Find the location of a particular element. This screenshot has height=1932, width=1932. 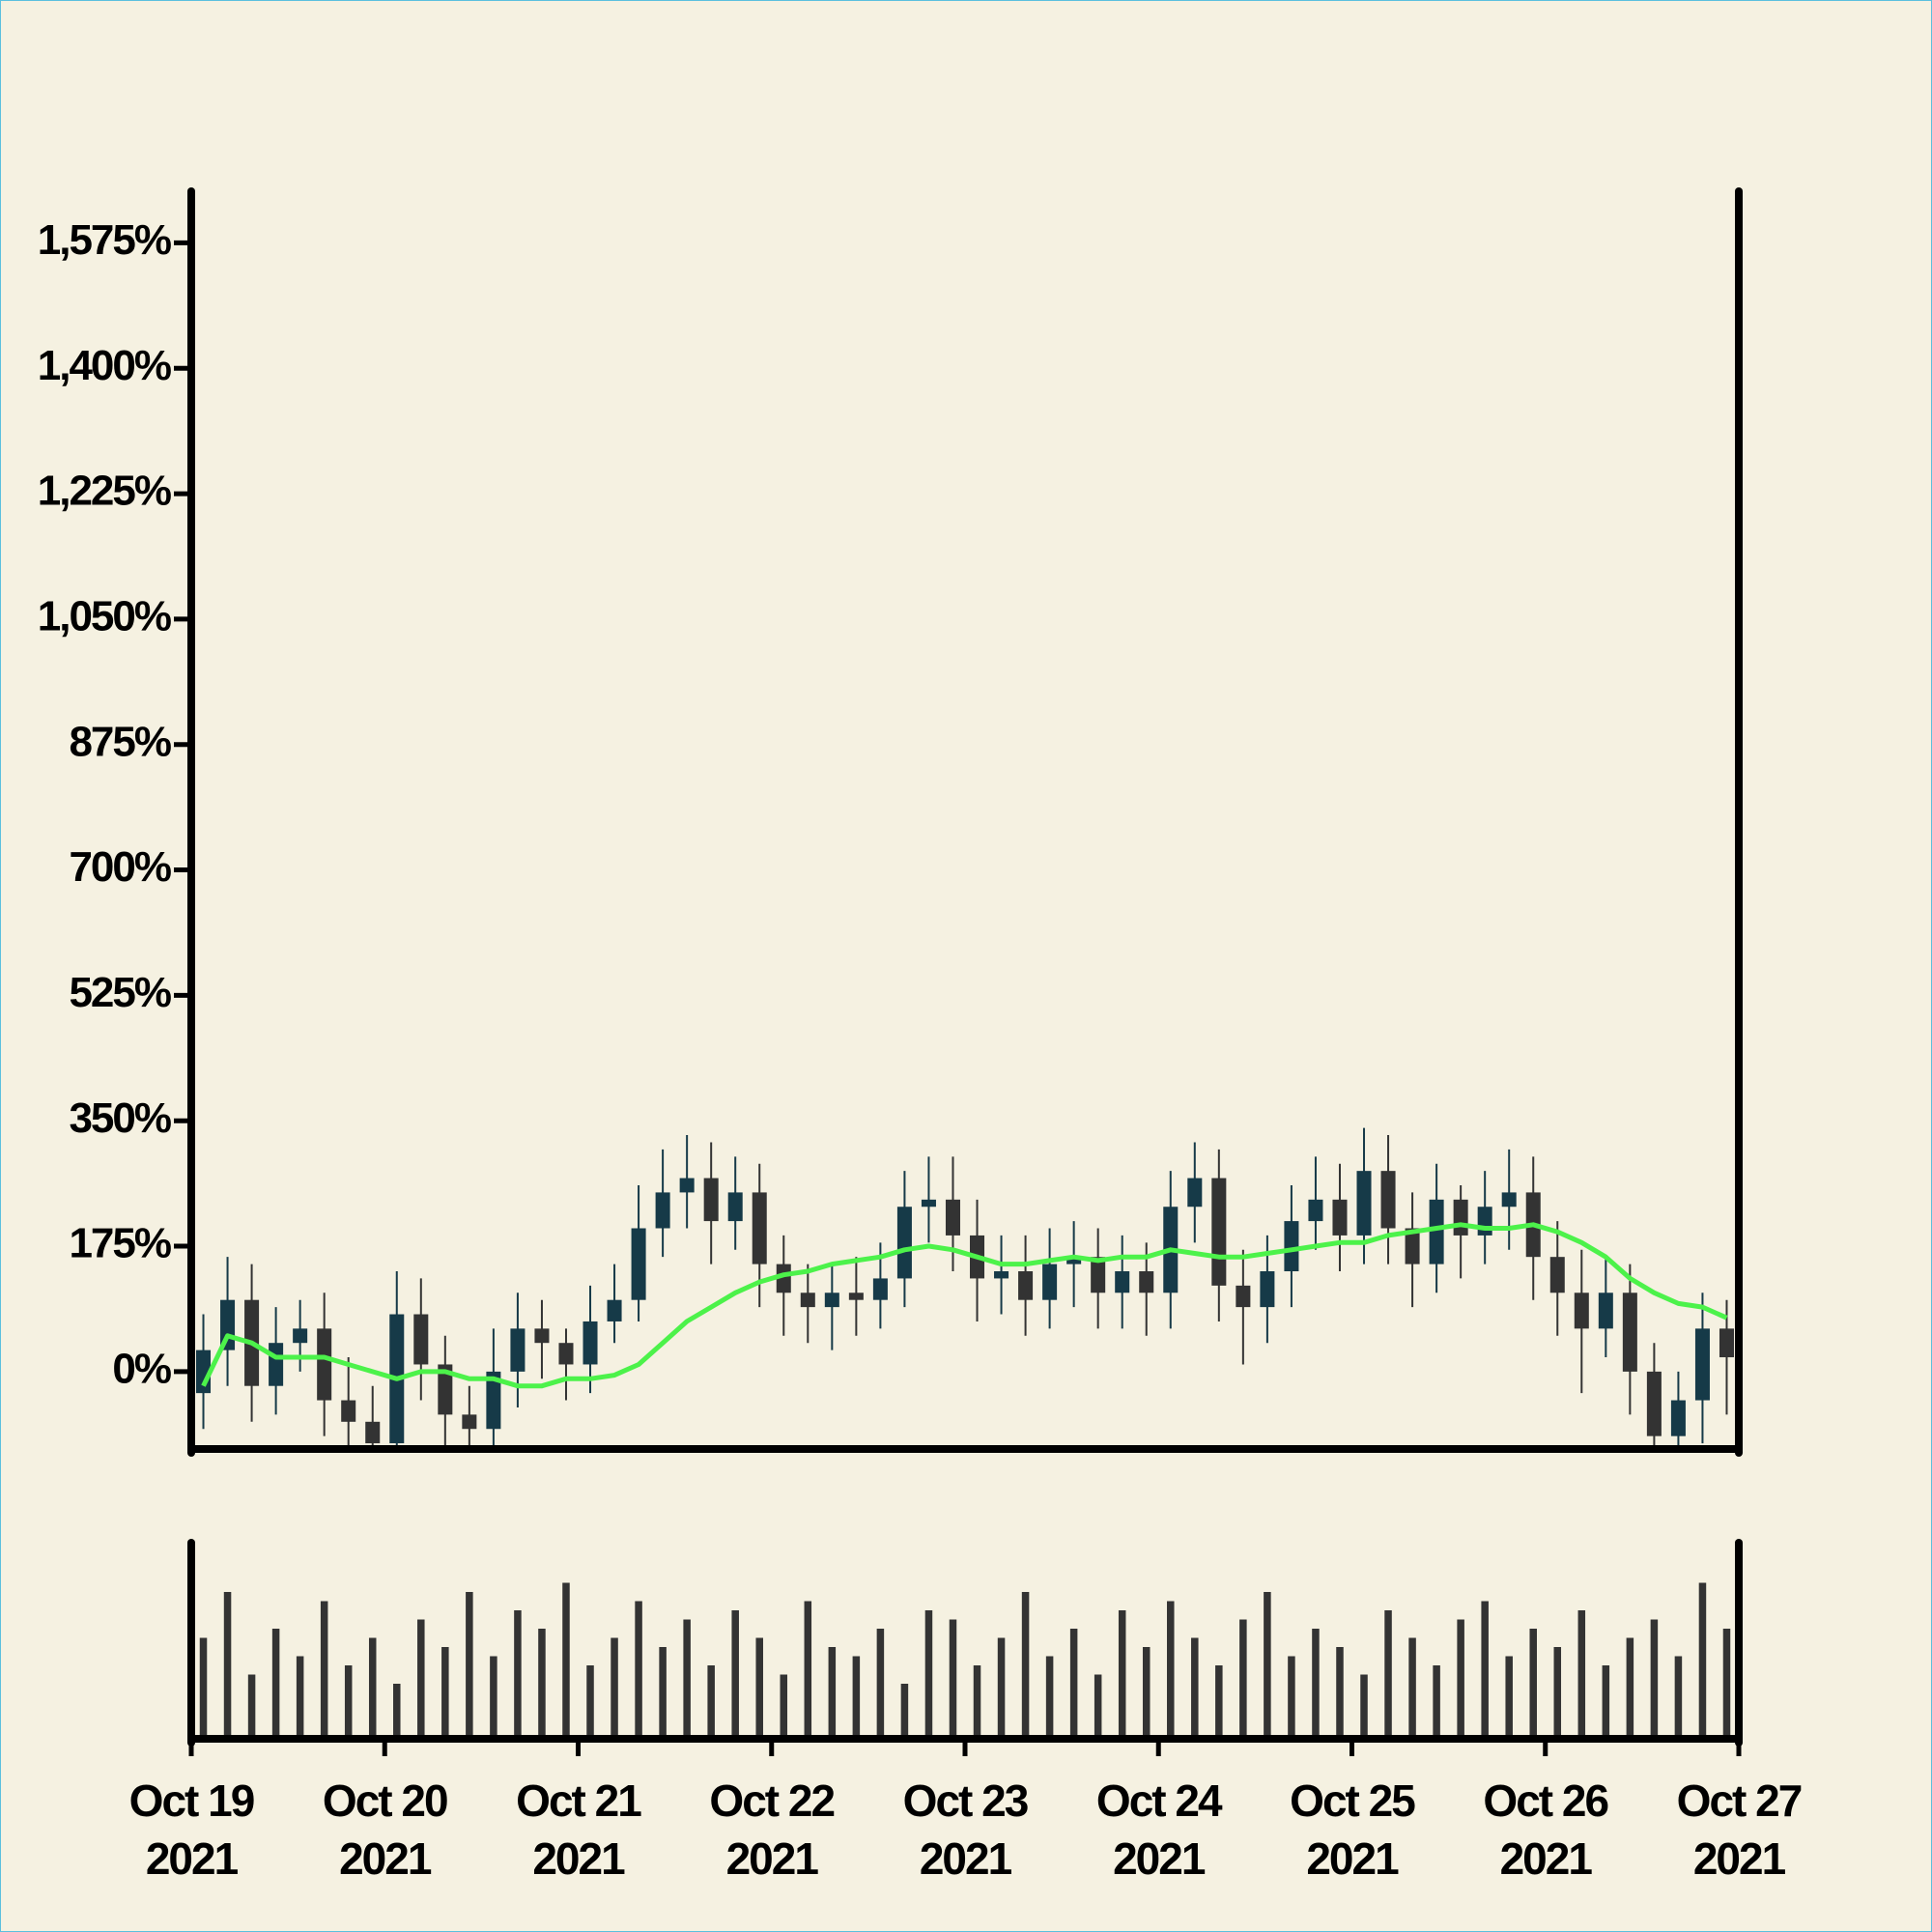

x-tick-label: Oct 22 is located at coordinates (771, 1801).